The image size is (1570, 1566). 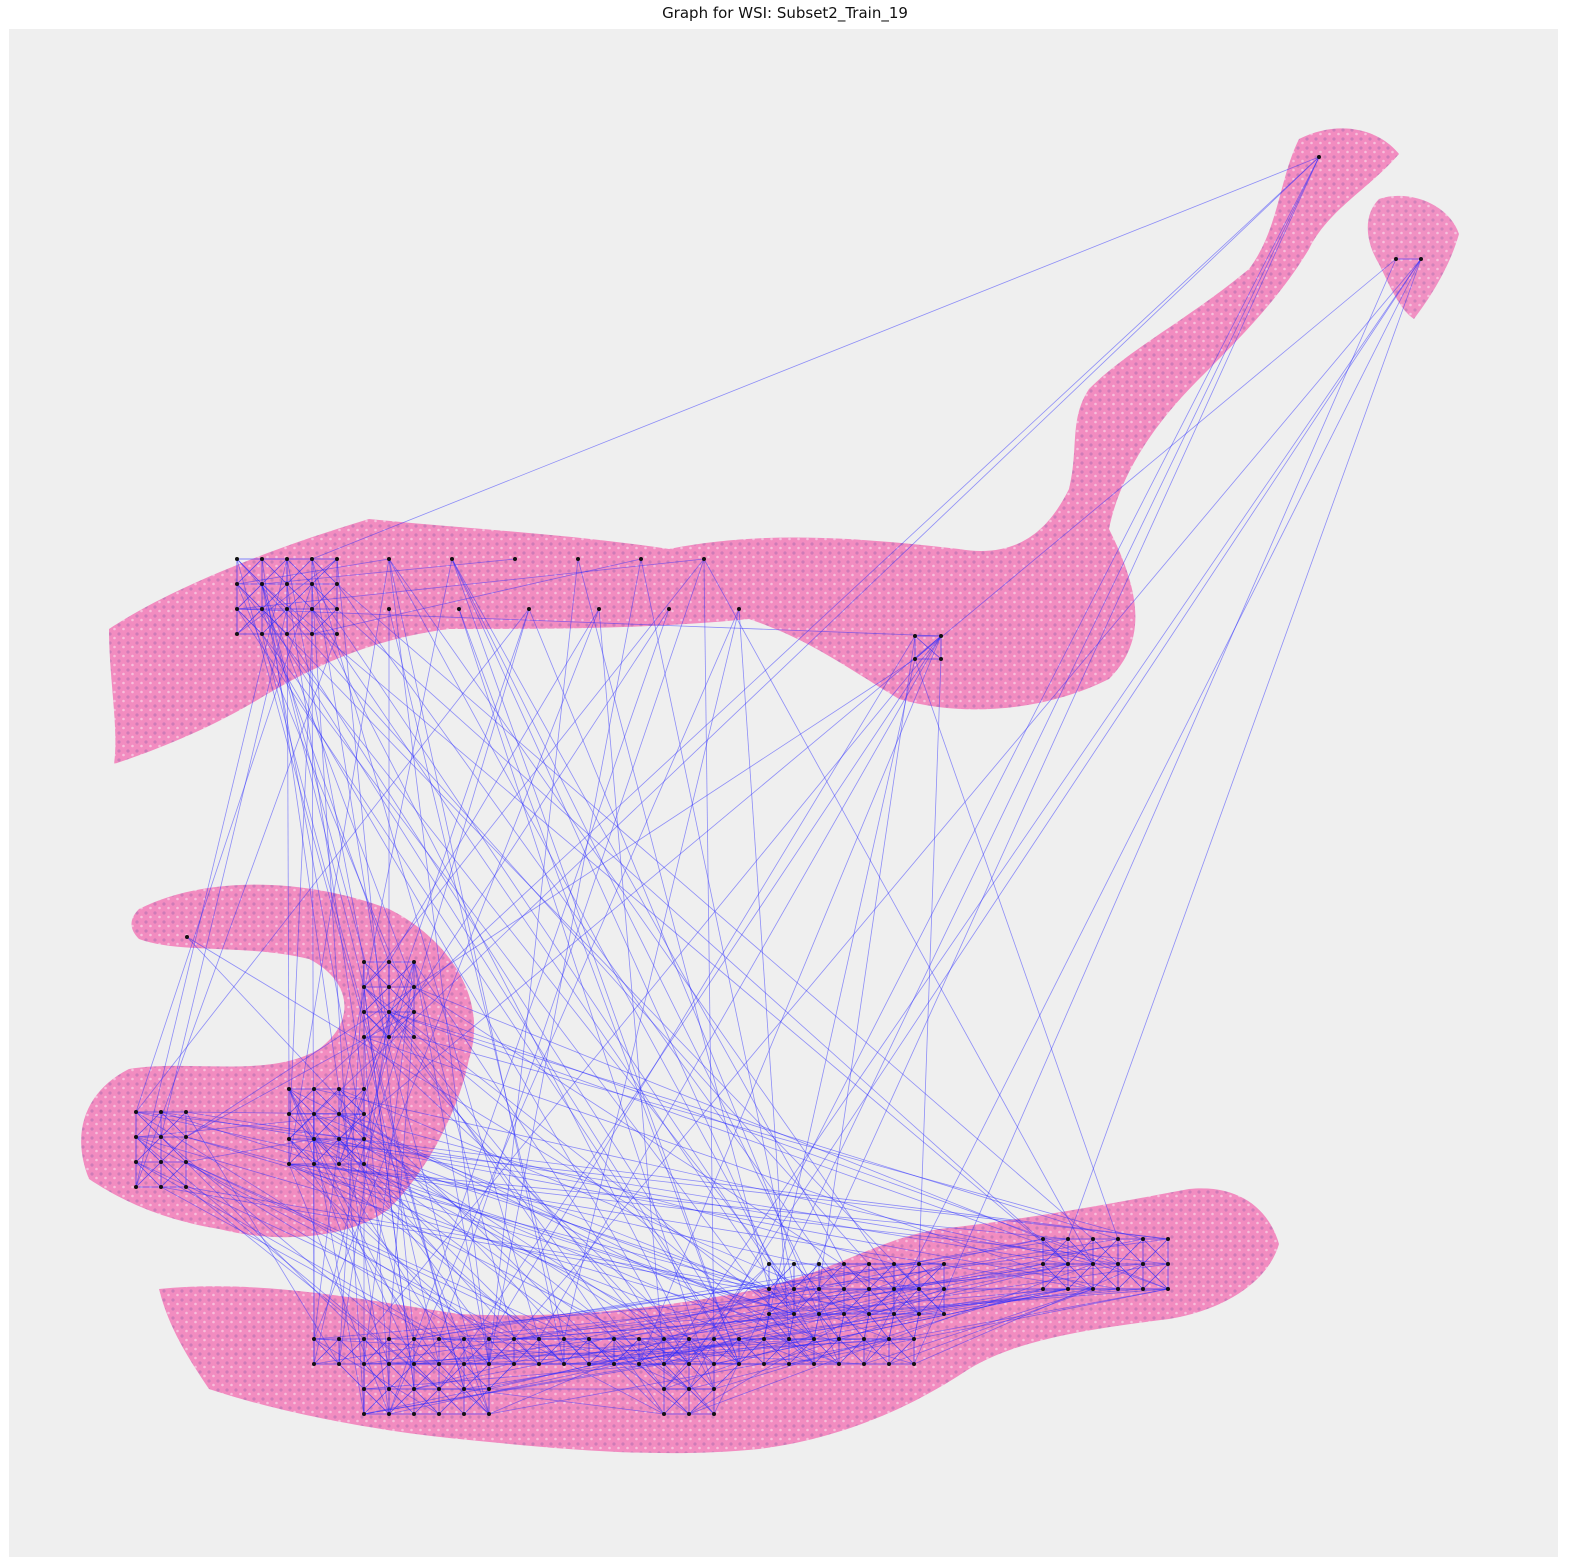 What do you see at coordinates (278, 1061) in the screenshot?
I see `tissue-fragment-middle-left-c-shape` at bounding box center [278, 1061].